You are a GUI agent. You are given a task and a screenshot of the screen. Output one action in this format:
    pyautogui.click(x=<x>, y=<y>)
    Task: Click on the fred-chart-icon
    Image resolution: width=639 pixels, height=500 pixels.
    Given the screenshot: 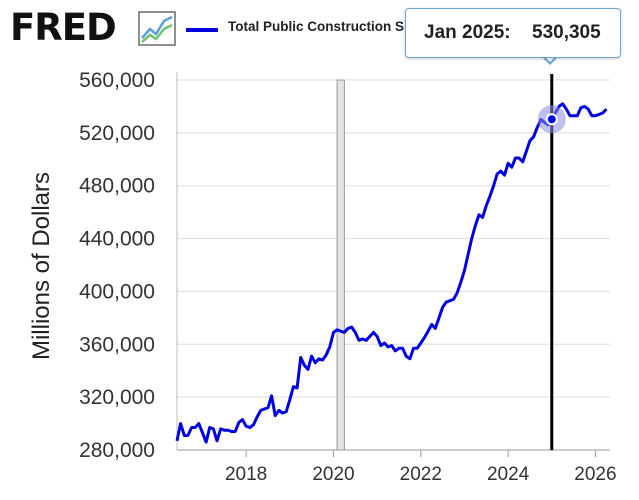 What is the action you would take?
    pyautogui.click(x=157, y=28)
    